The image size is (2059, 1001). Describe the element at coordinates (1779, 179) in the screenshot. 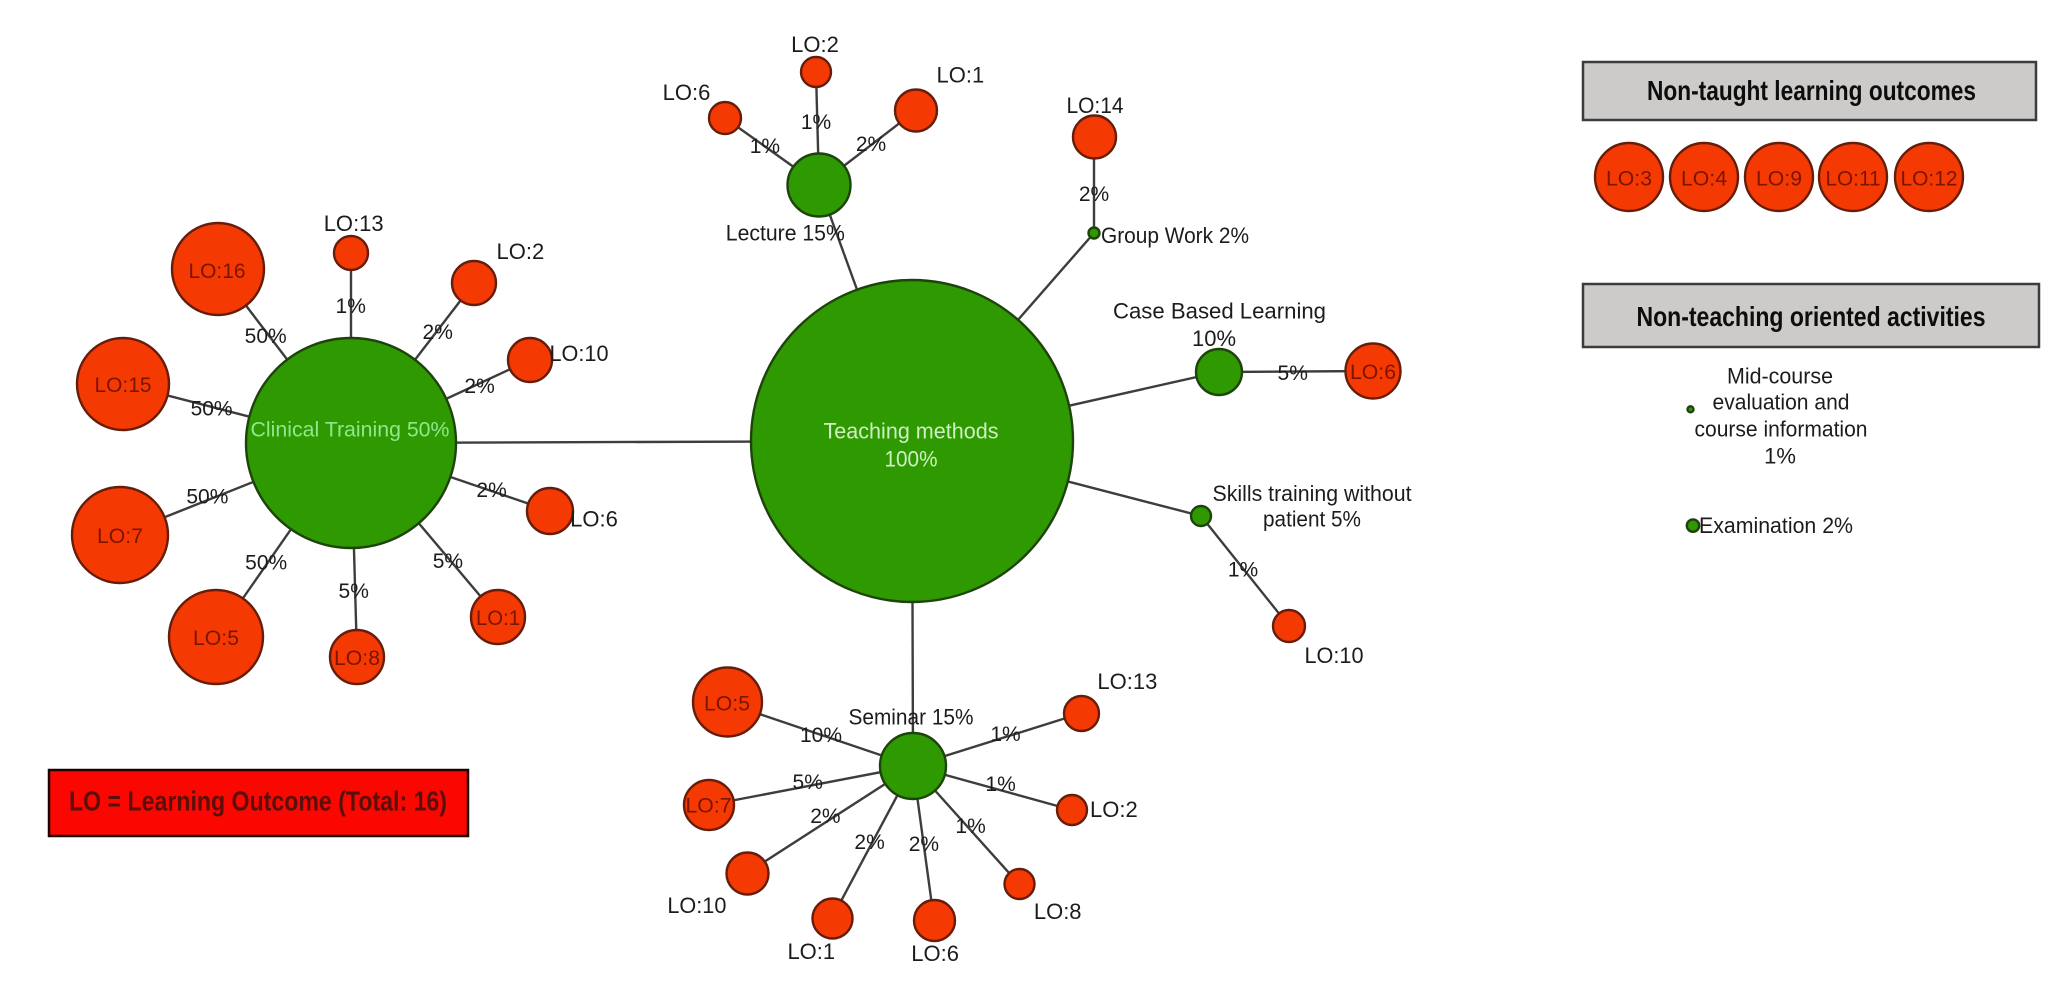

I see `svg-text: LO:9` at that location.